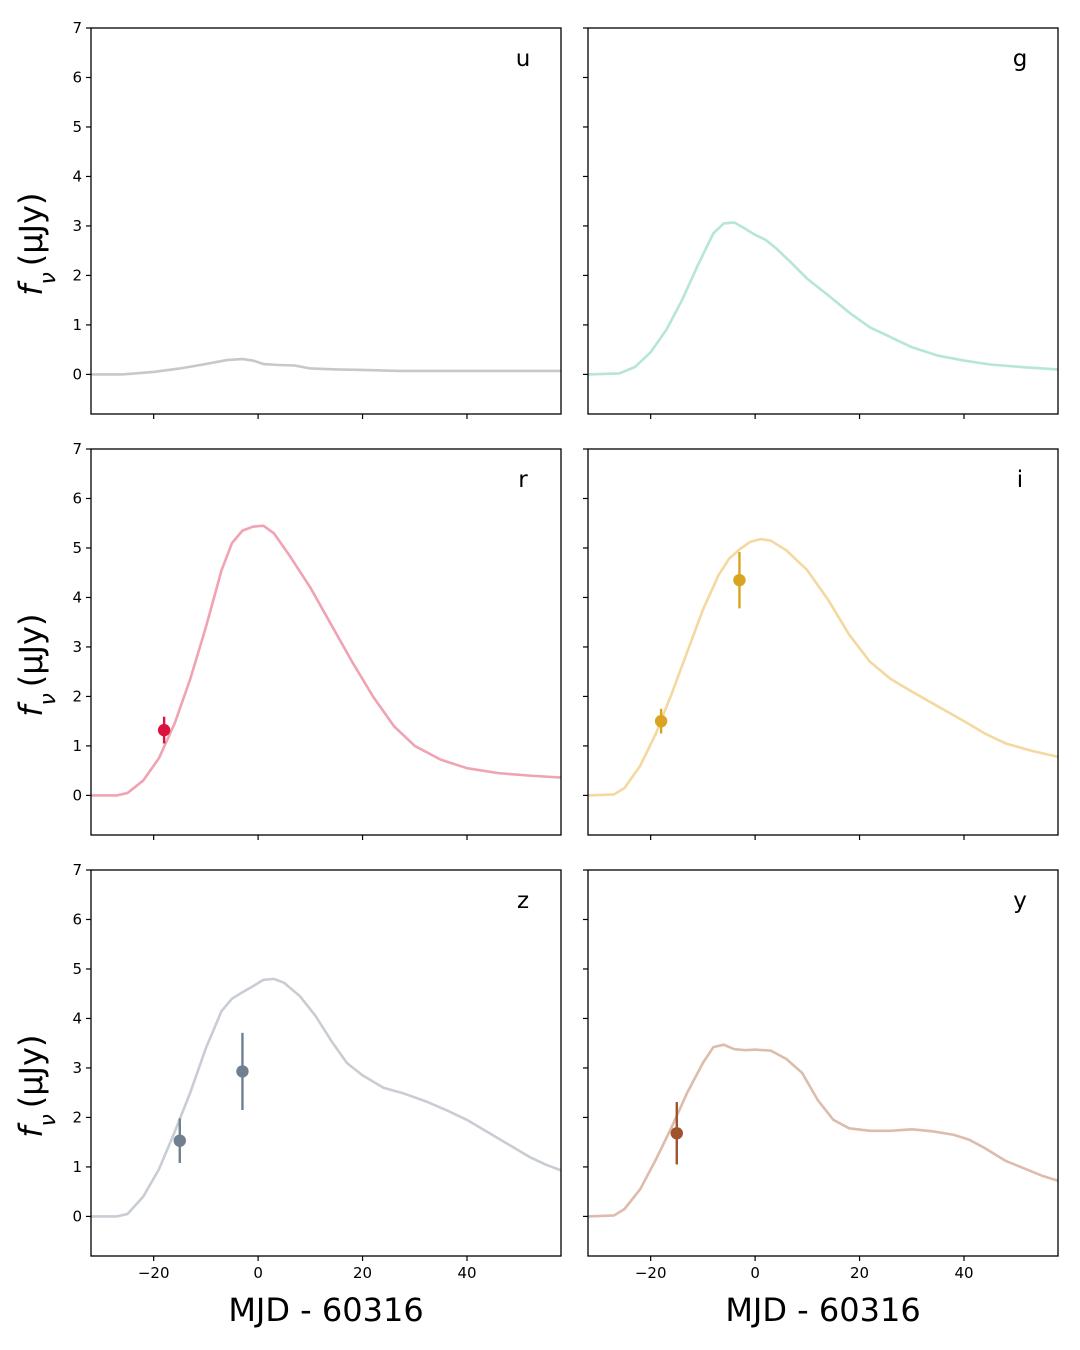 The height and width of the screenshot is (1350, 1080). What do you see at coordinates (823, 298) in the screenshot?
I see `model-curve-g` at bounding box center [823, 298].